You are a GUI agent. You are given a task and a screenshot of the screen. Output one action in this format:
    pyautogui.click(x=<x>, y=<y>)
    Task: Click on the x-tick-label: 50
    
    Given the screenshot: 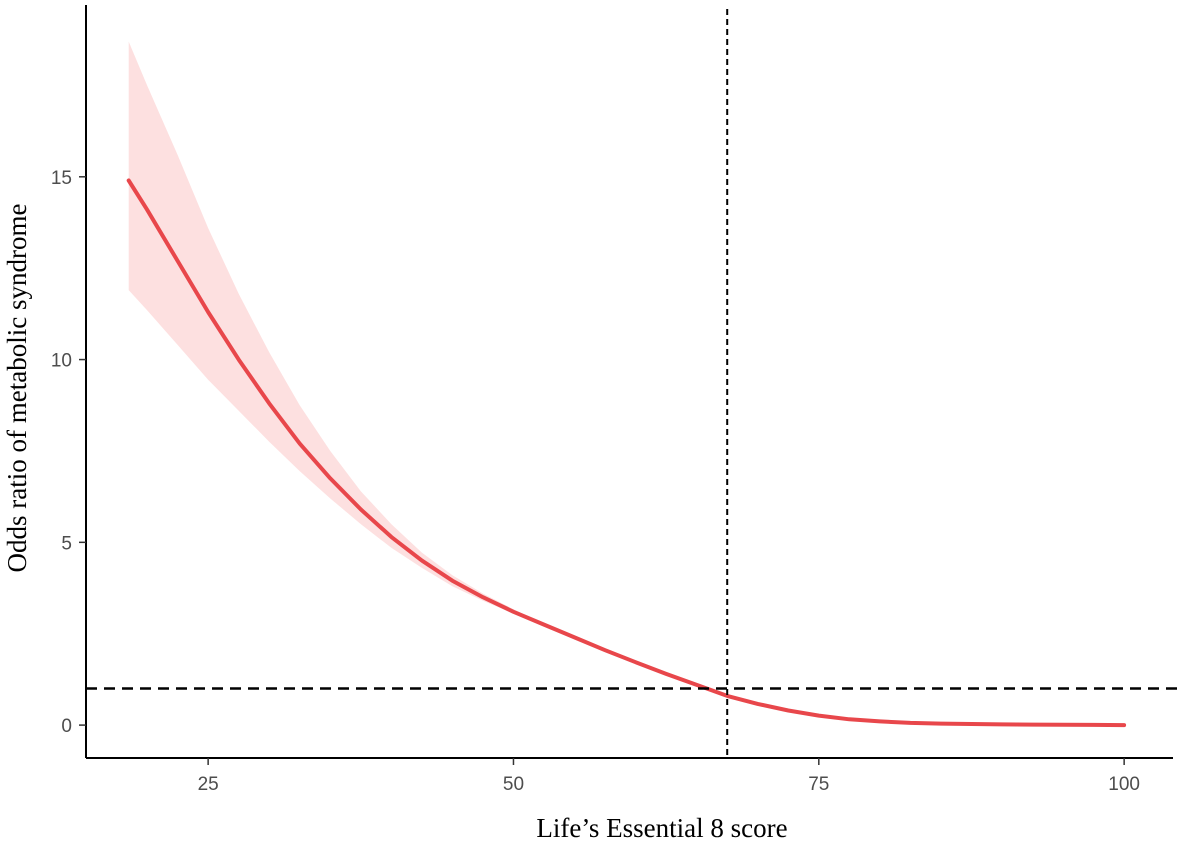 What is the action you would take?
    pyautogui.click(x=513, y=784)
    